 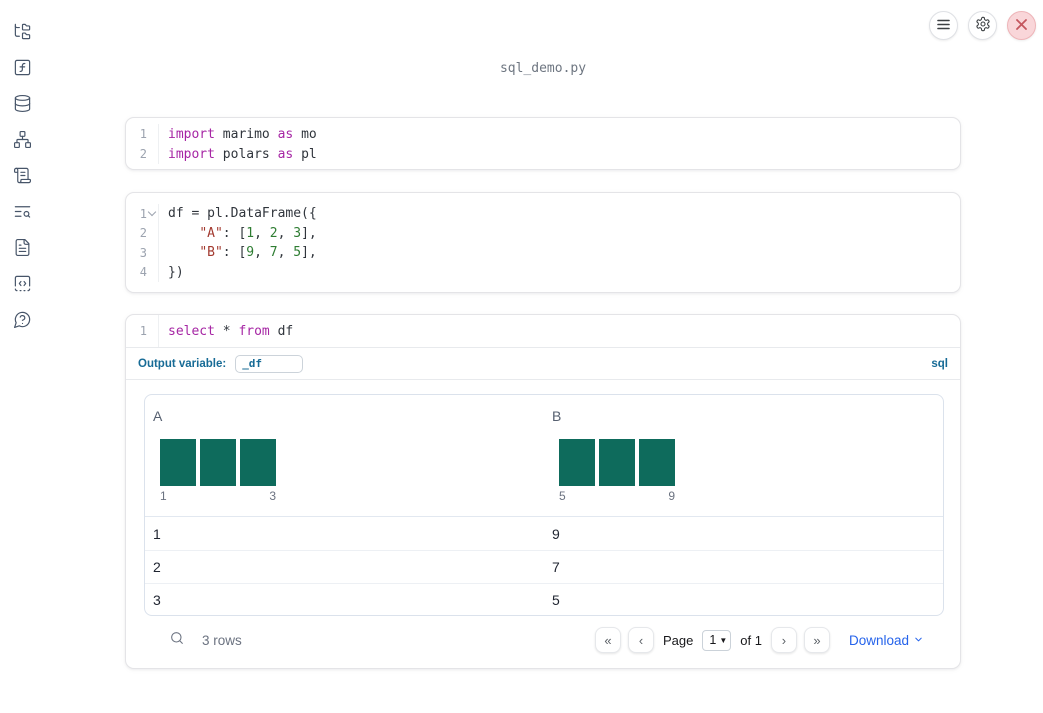 I want to click on square-function-icon, so click(x=22, y=69).